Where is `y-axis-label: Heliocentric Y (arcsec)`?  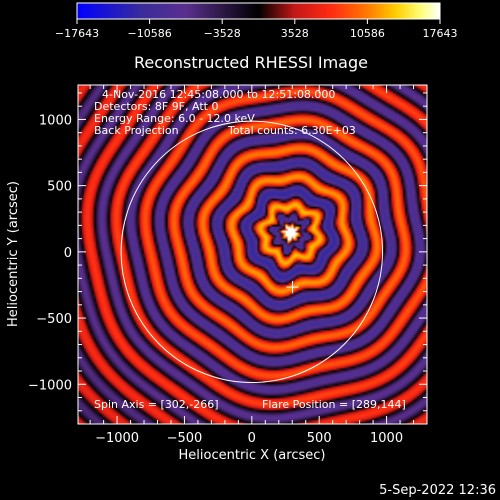
y-axis-label: Heliocentric Y (arcsec) is located at coordinates (13, 254).